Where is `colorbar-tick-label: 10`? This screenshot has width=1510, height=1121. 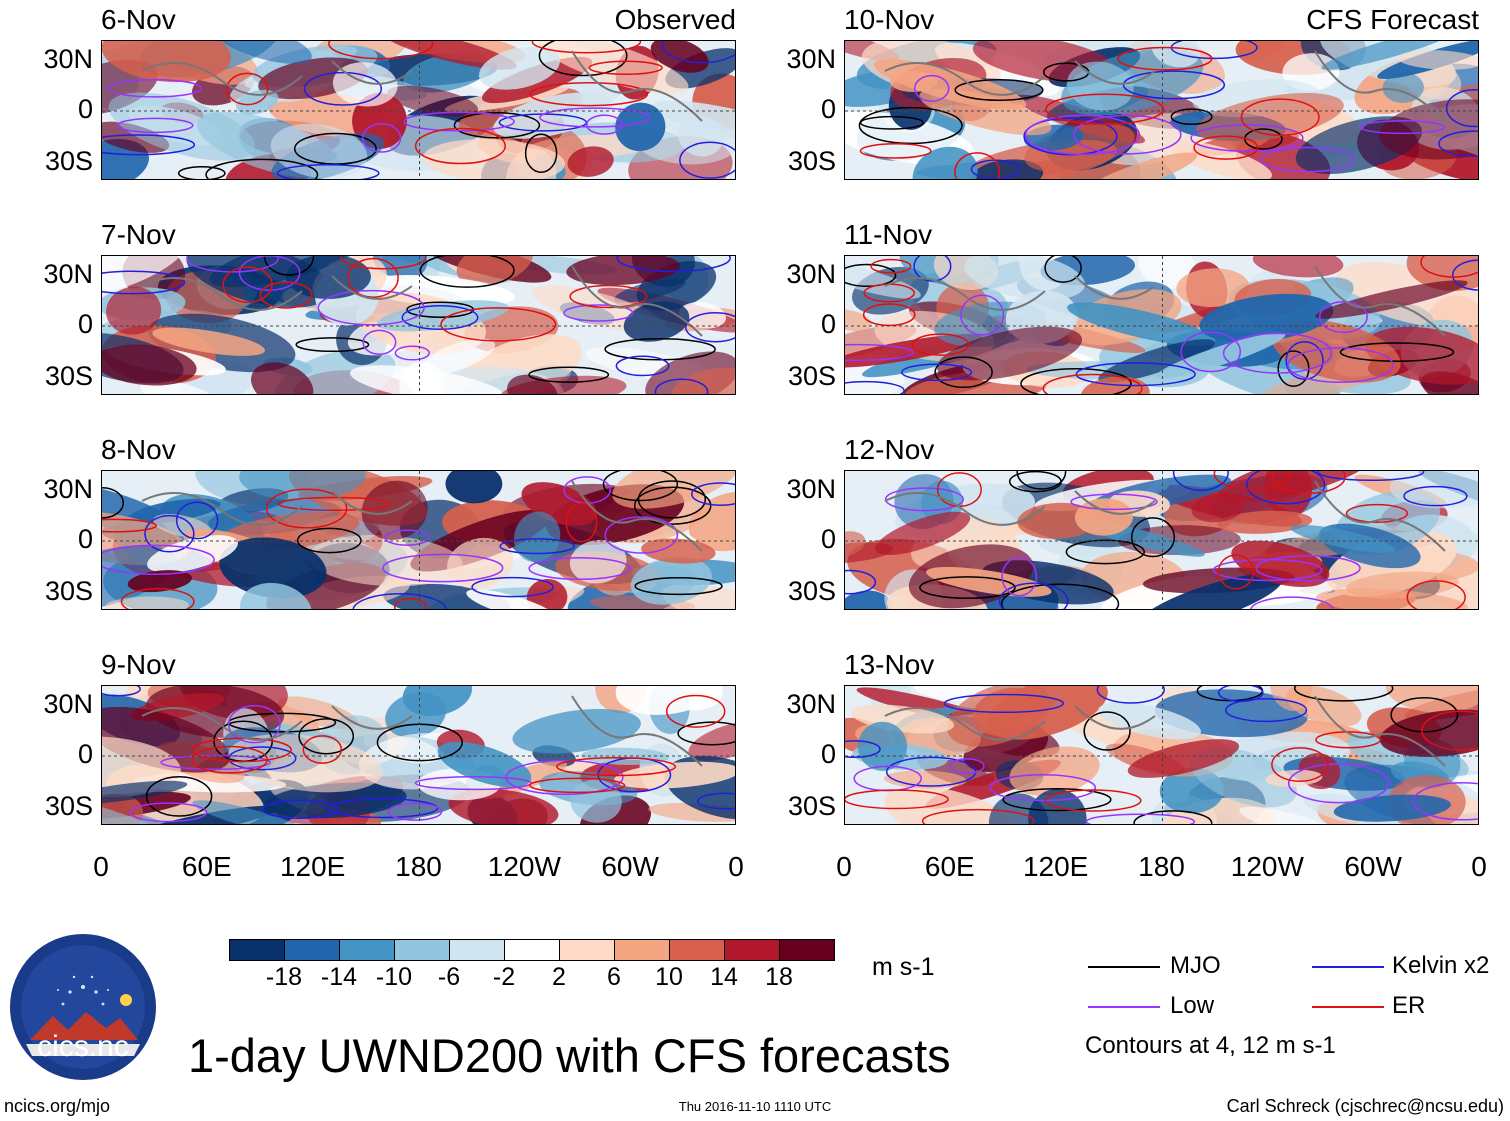
colorbar-tick-label: 10 is located at coordinates (669, 977).